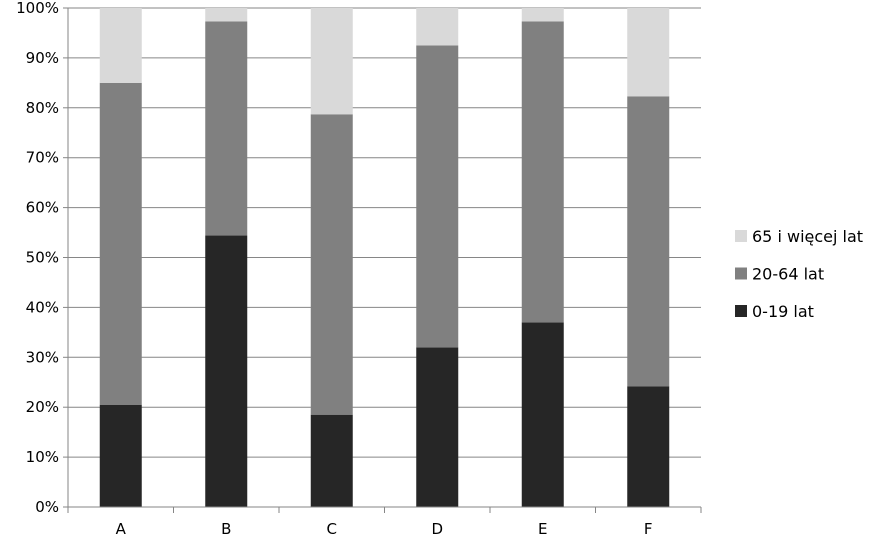  What do you see at coordinates (42, 407) in the screenshot?
I see `y-tick-label: 20%` at bounding box center [42, 407].